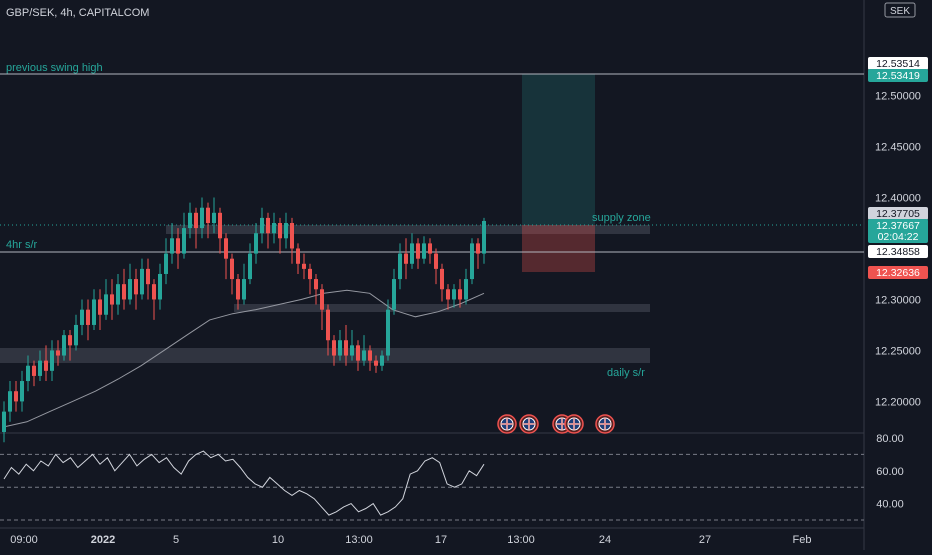 The image size is (932, 555). What do you see at coordinates (898, 148) in the screenshot?
I see `price-tick-label: 12.45000` at bounding box center [898, 148].